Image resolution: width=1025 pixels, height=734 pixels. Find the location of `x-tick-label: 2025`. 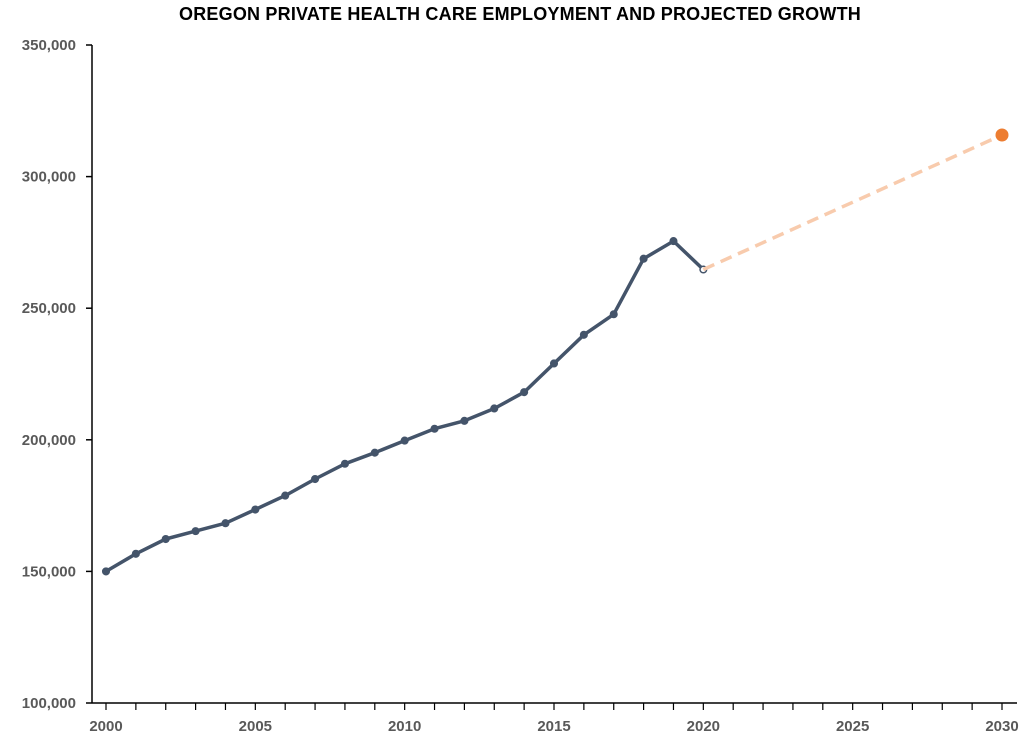

x-tick-label: 2025 is located at coordinates (852, 726).